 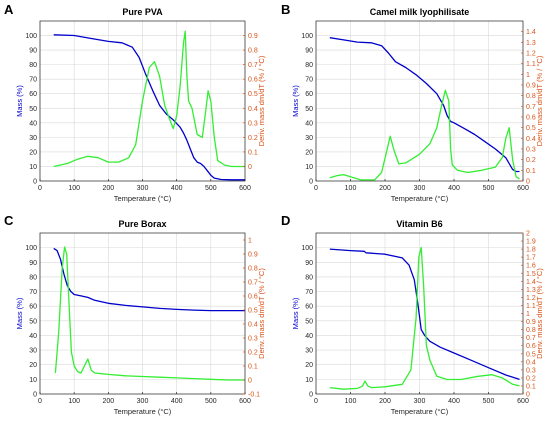 I want to click on panel-letter: D, so click(x=285, y=220).